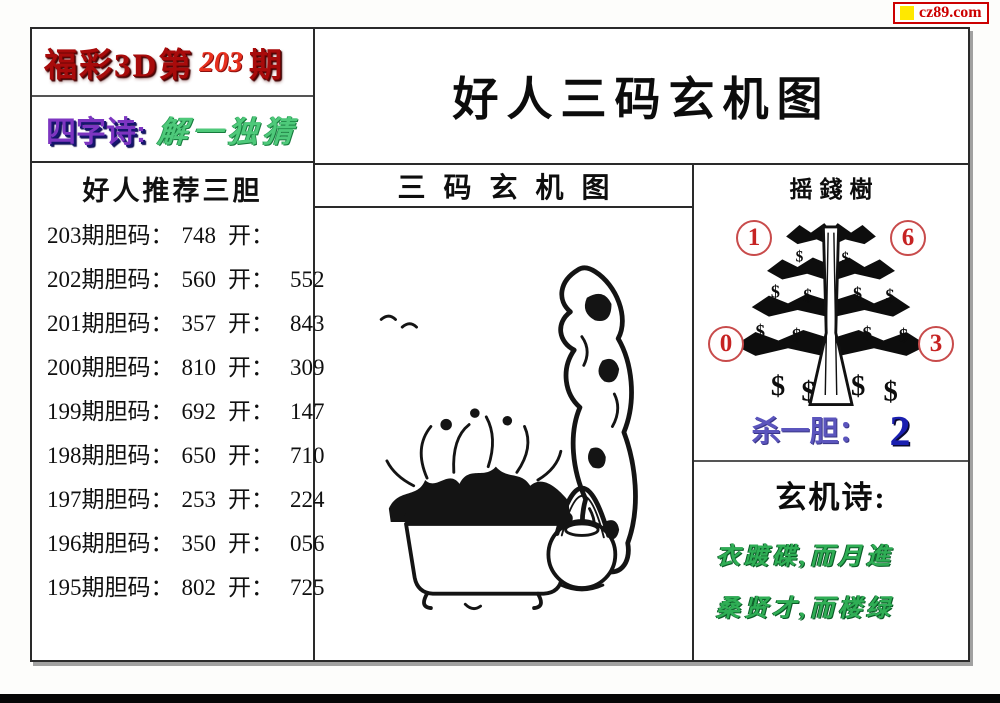  Describe the element at coordinates (809, 432) in the screenshot. I see `kill-label: 杀一胆：` at that location.